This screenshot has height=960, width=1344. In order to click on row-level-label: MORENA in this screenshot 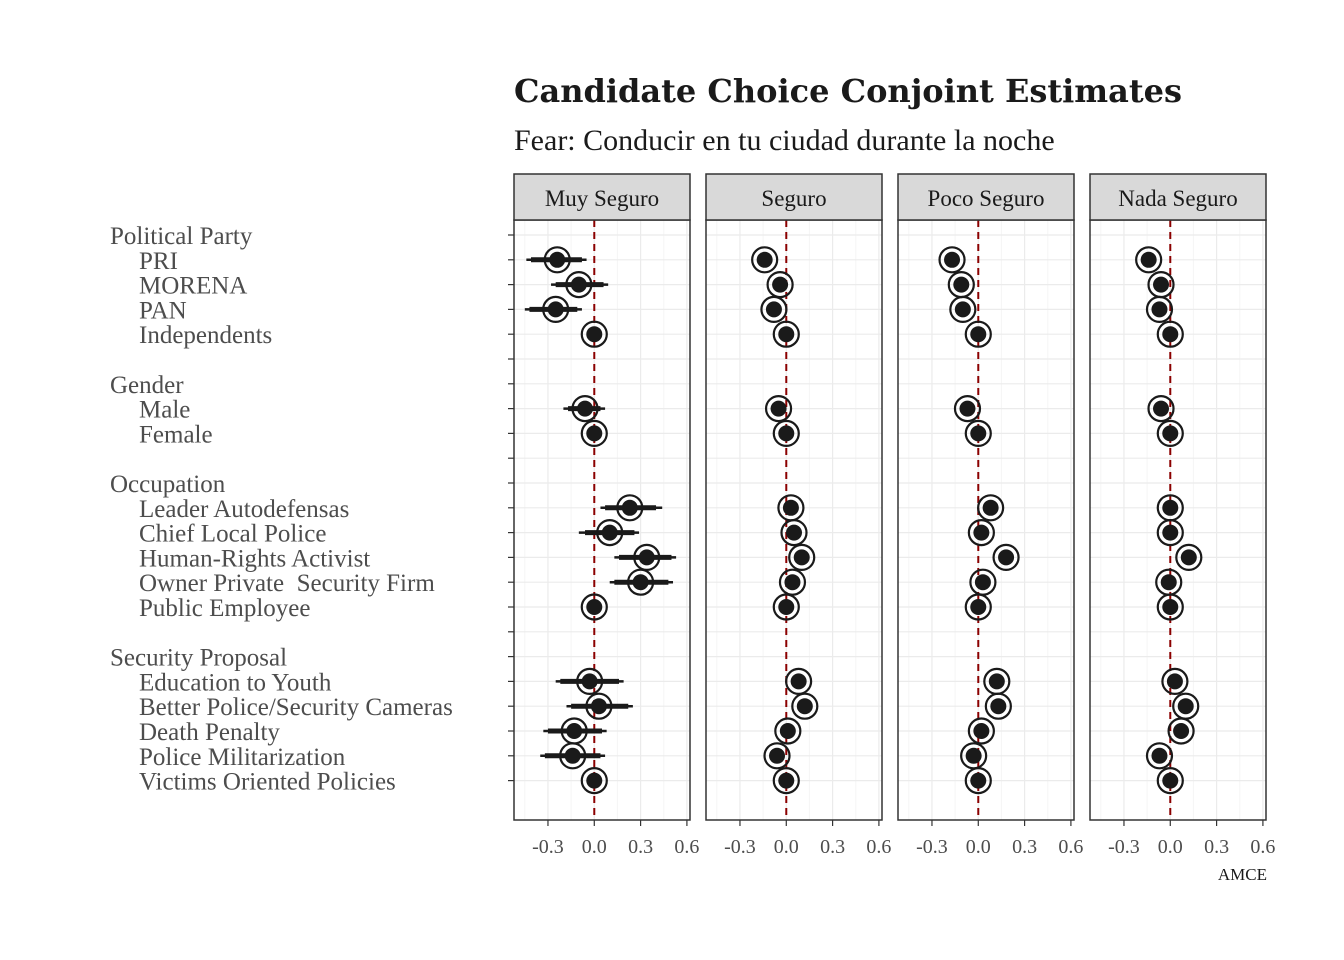, I will do `click(193, 286)`.